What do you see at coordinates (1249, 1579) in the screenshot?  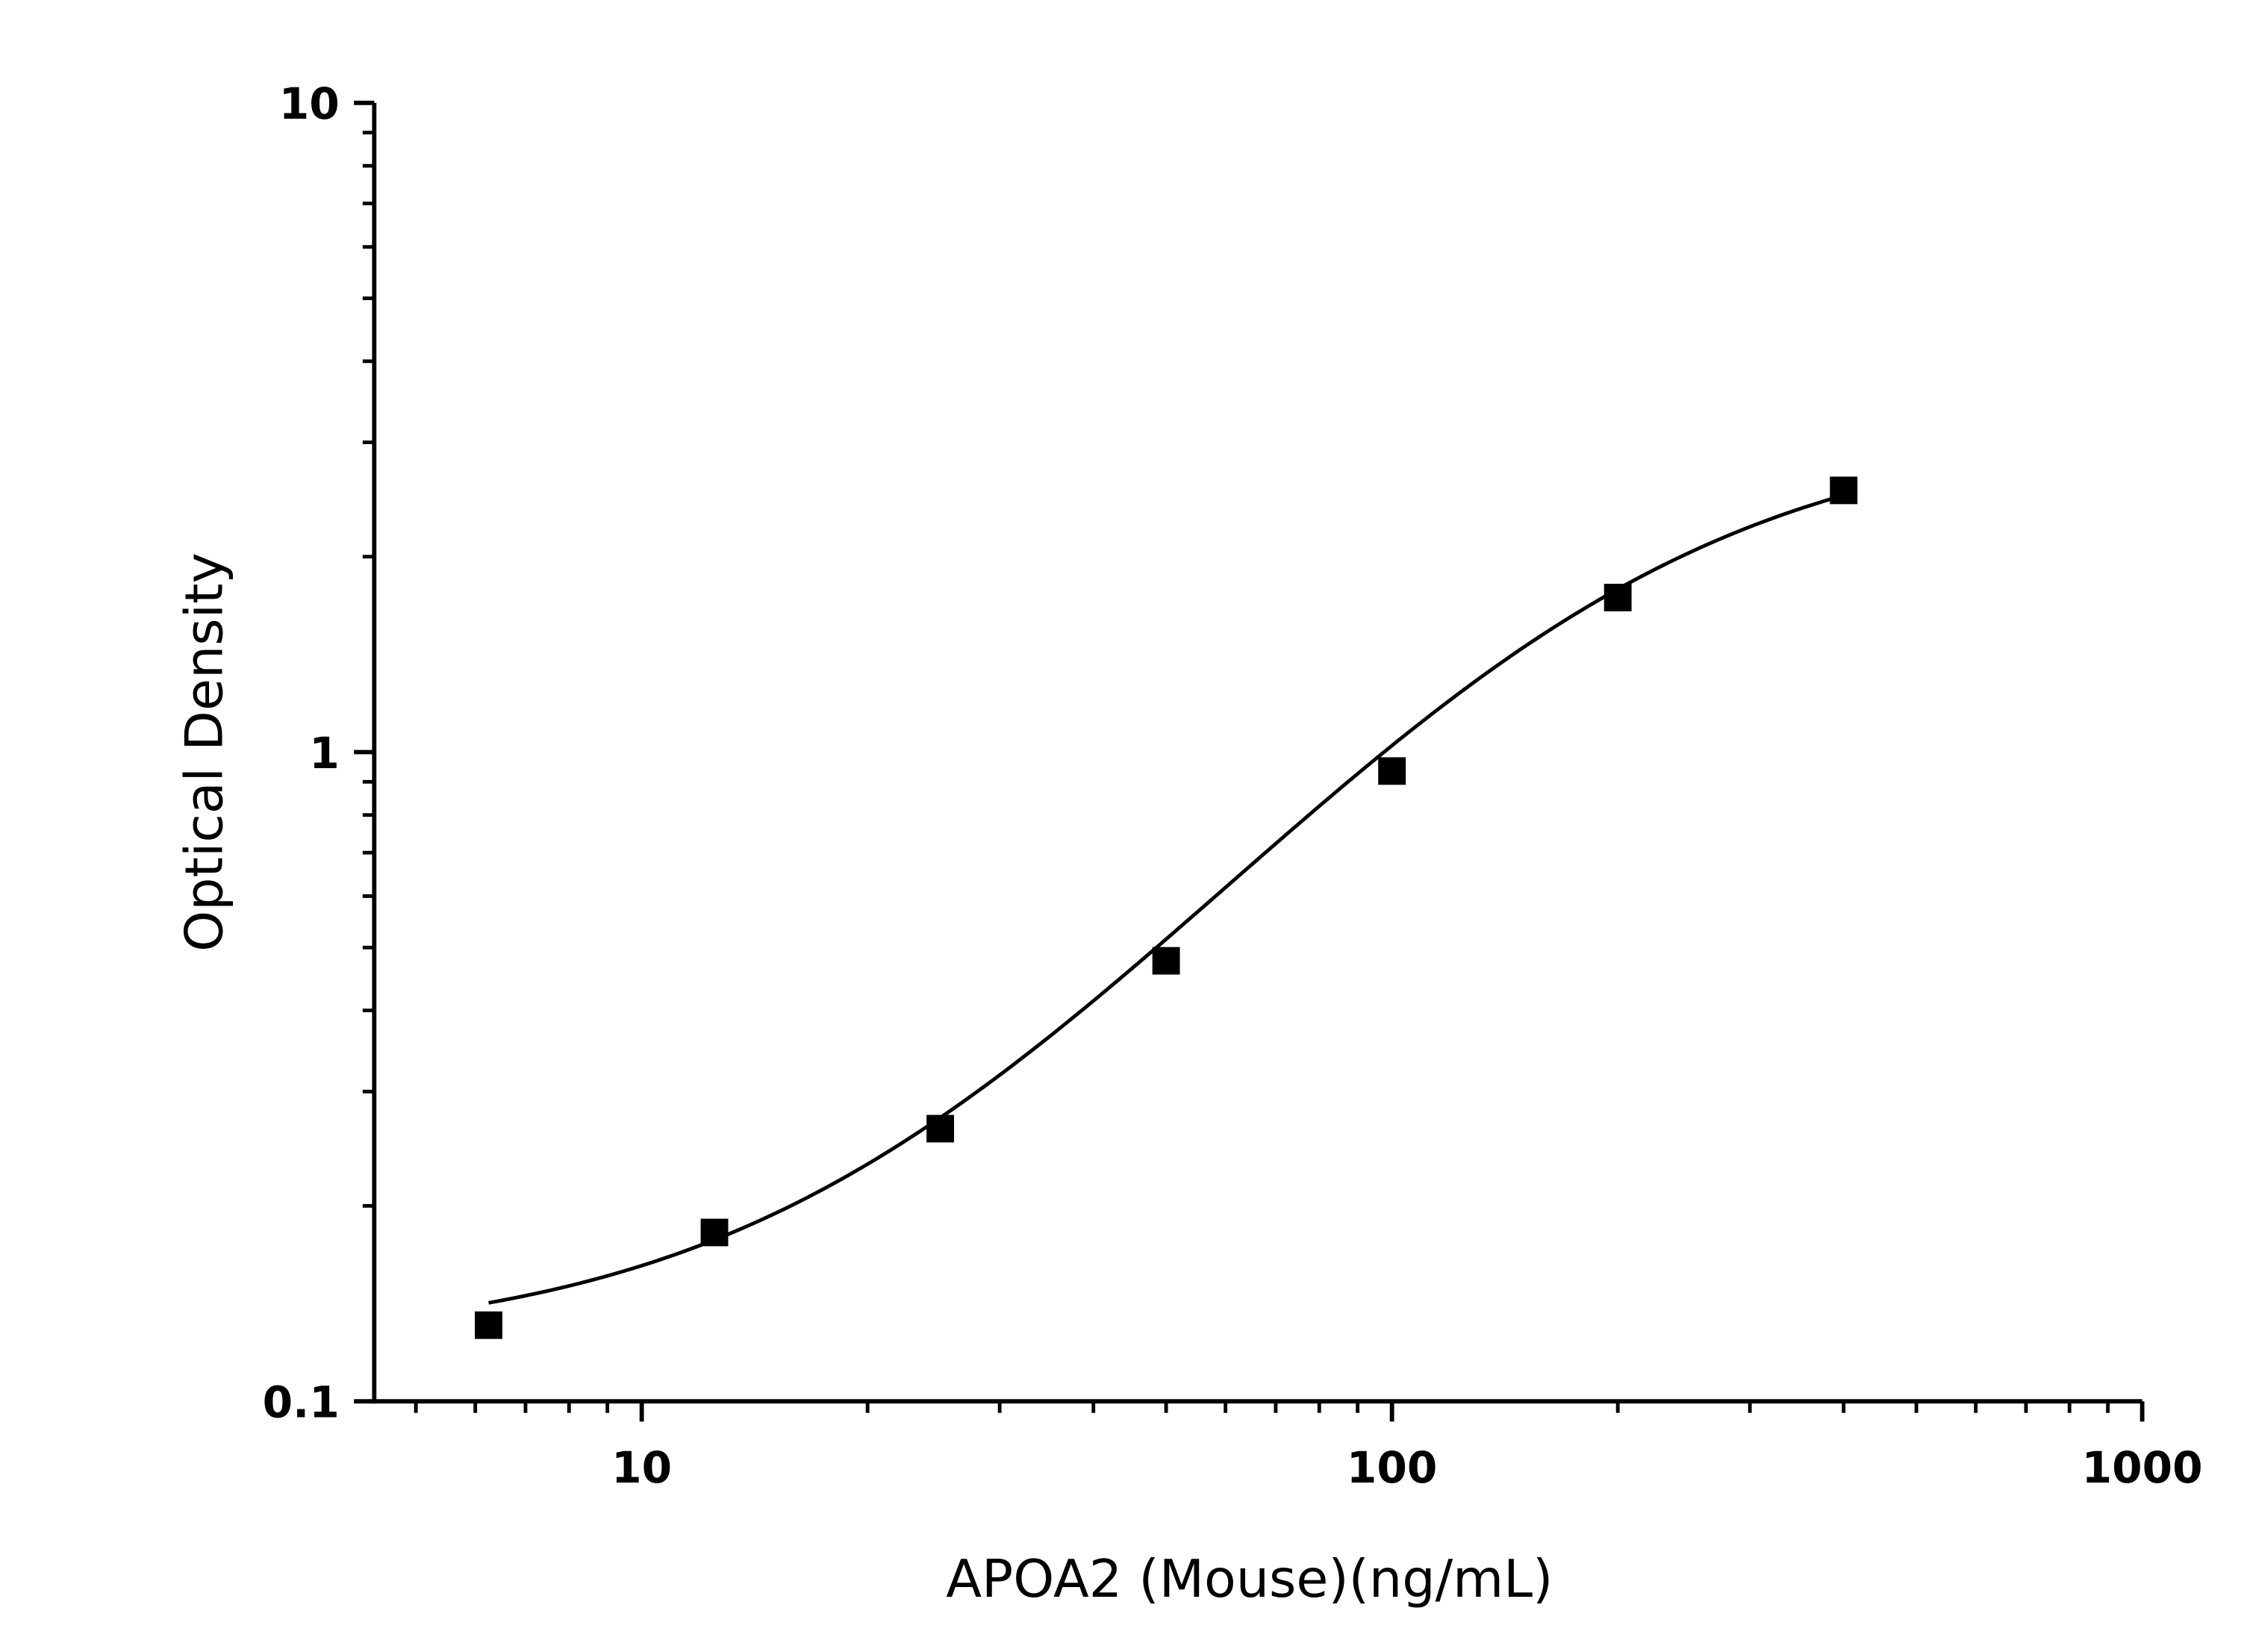 I see `x-axis-title: APOA2 (Mouse)(ng/mL)` at bounding box center [1249, 1579].